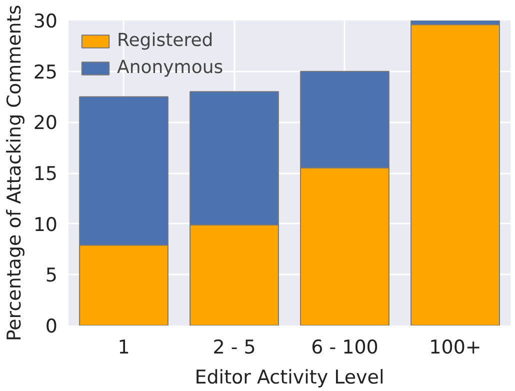 The height and width of the screenshot is (391, 515). Describe the element at coordinates (344, 347) in the screenshot. I see `x-tick-label: 6 - 100` at that location.